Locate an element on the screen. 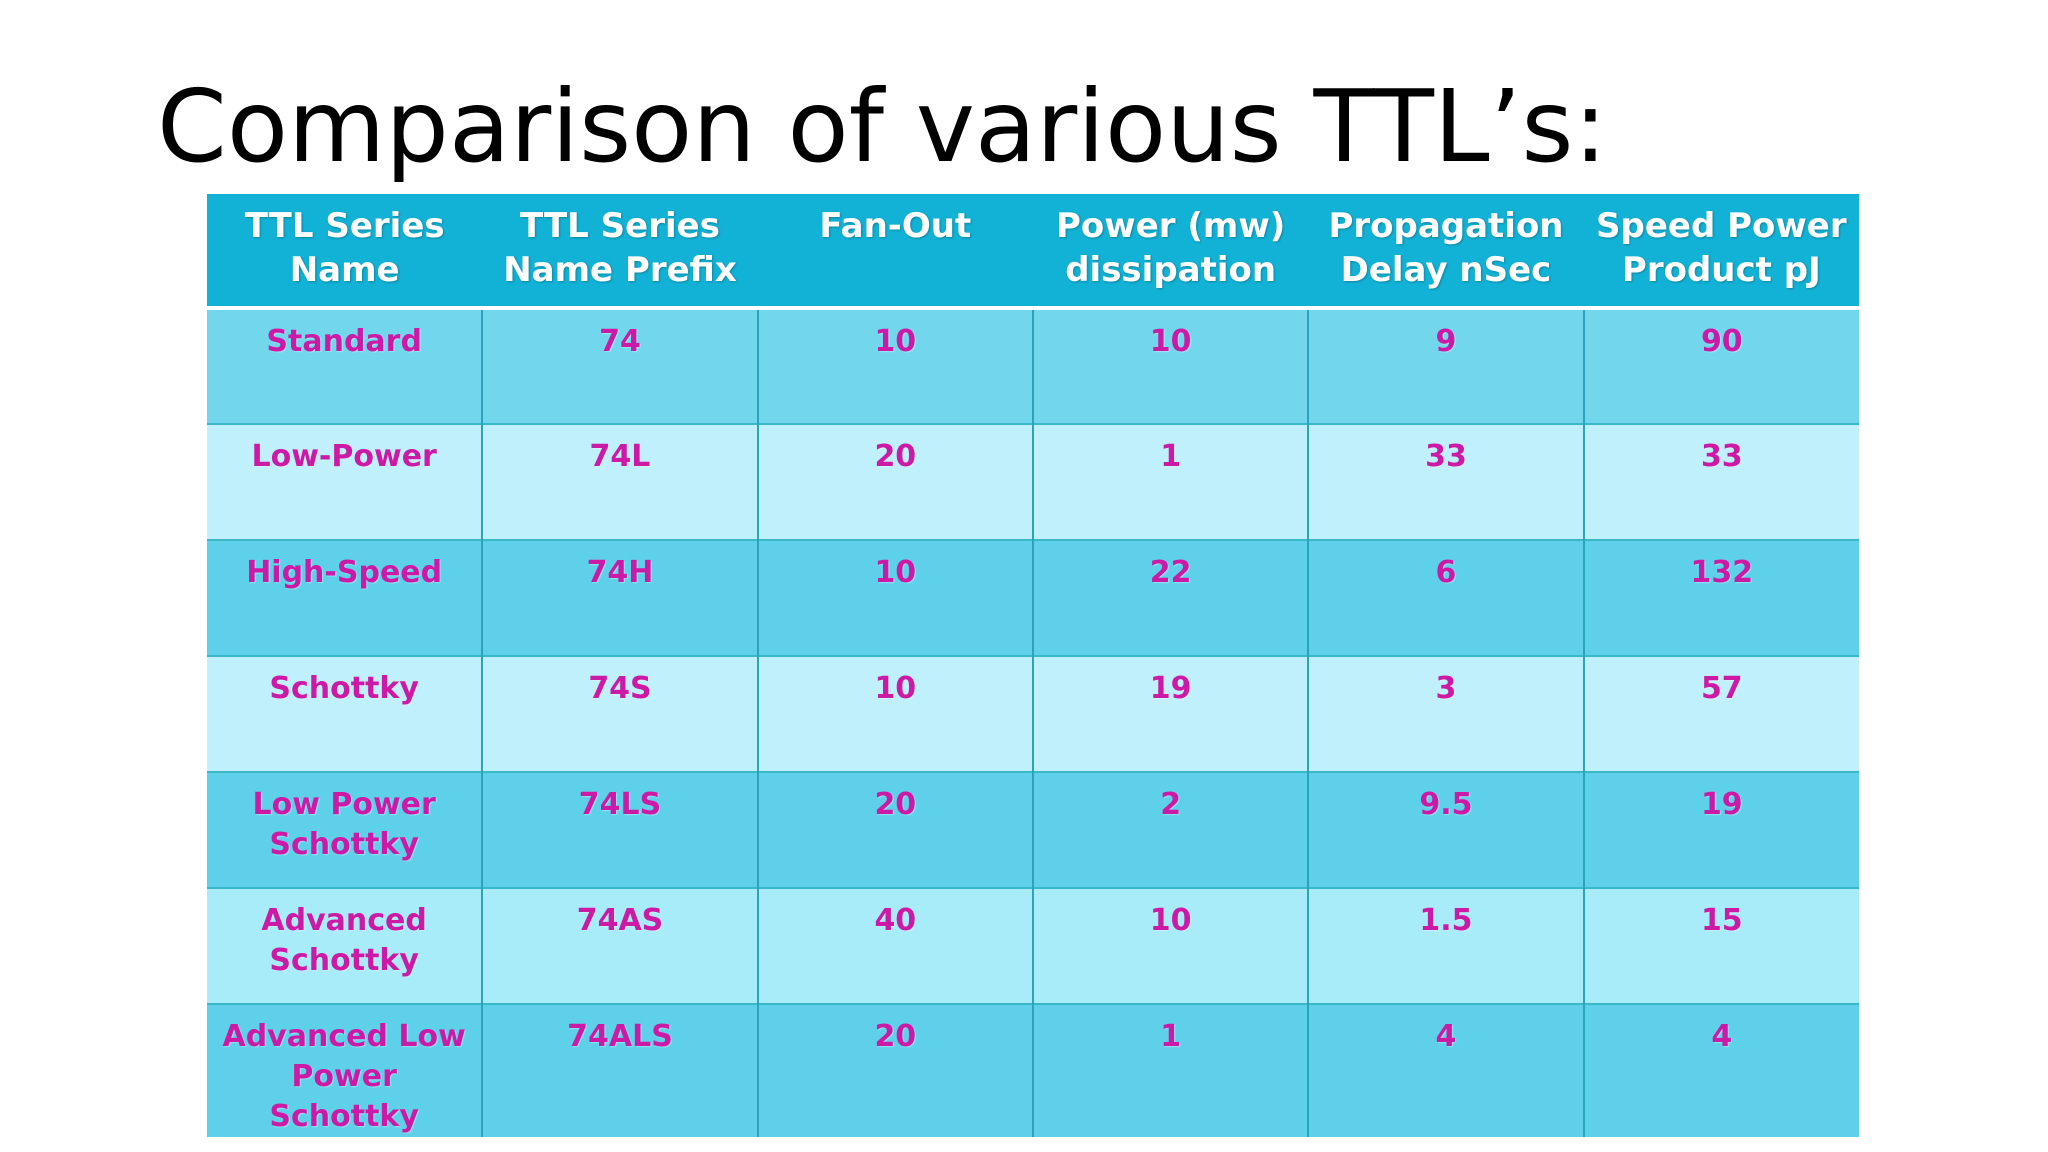  table-row: Schottky 74S 10 19 3 57 is located at coordinates (1033, 713).